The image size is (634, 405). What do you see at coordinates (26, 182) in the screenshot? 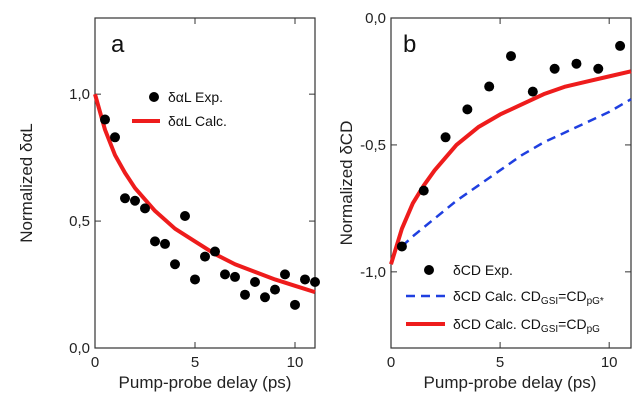
I see `panel-a-y-axis-label: Normalized δαL` at bounding box center [26, 182].